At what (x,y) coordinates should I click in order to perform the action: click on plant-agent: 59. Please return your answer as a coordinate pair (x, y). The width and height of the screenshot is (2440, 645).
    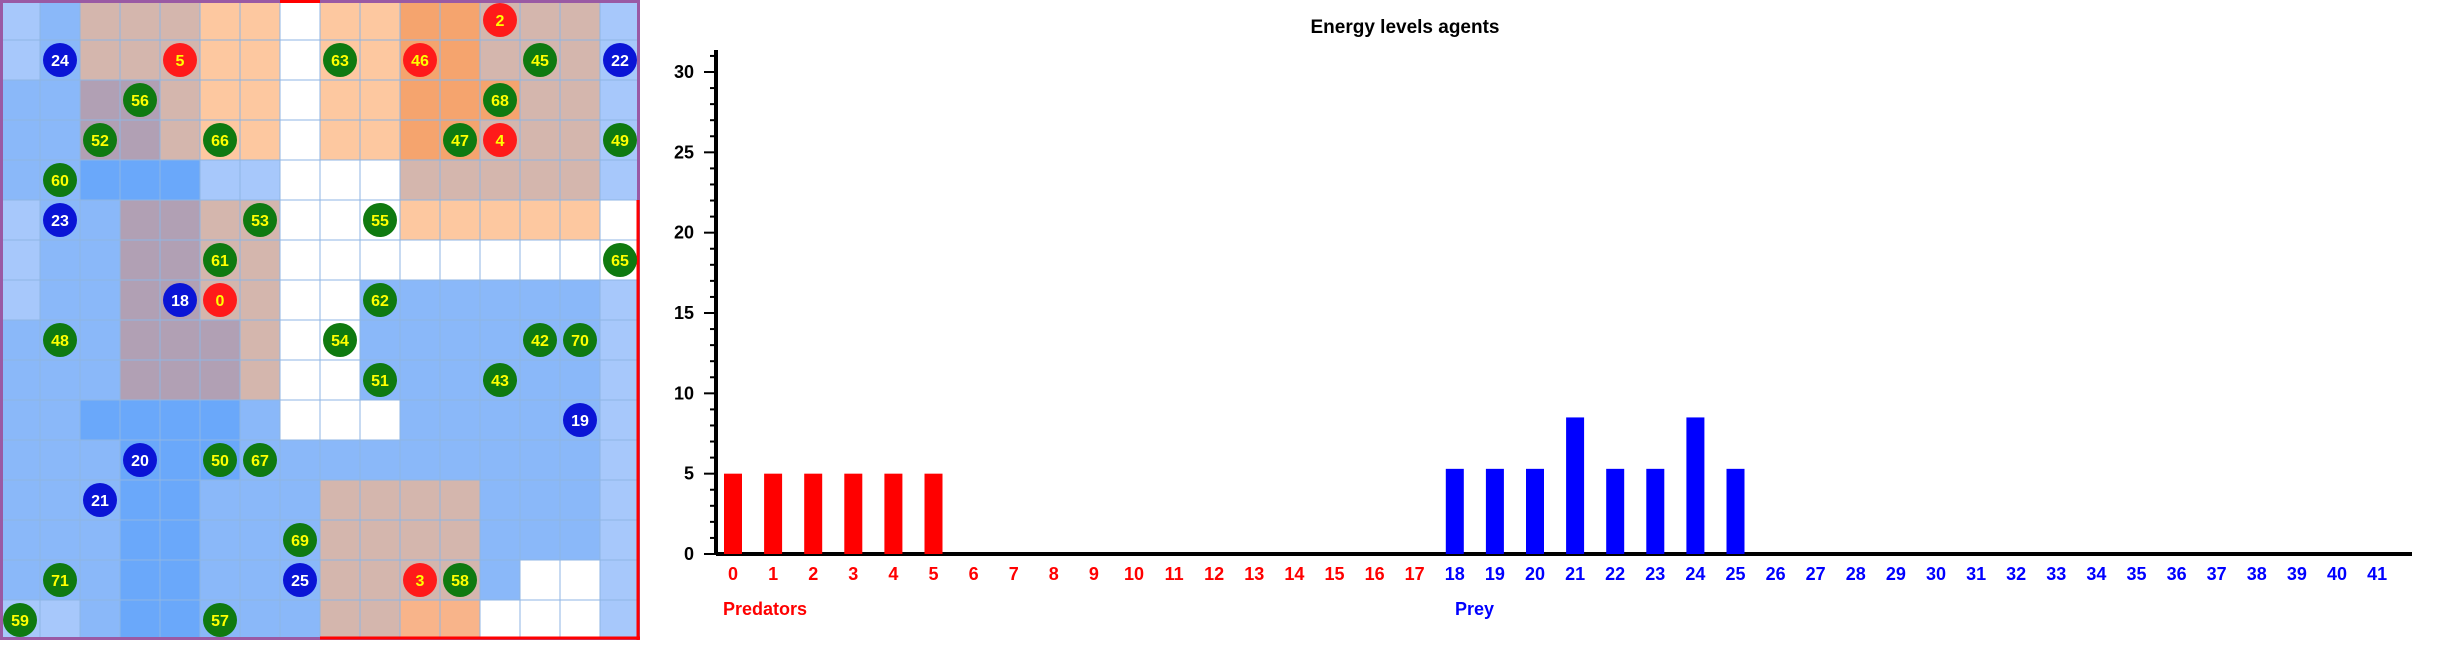
    Looking at the image, I should click on (20, 620).